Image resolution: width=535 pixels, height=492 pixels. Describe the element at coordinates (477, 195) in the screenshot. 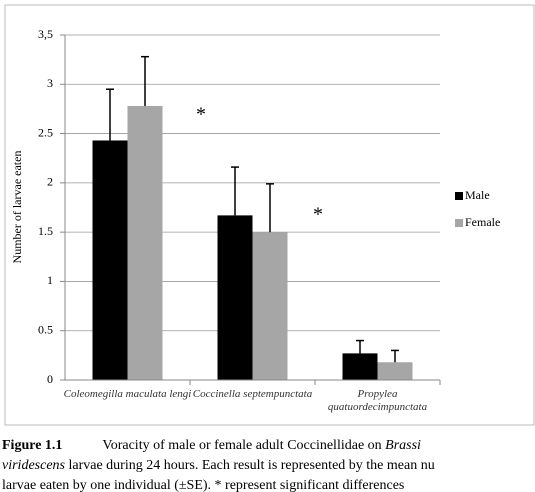

I see `legend-label: Male` at that location.